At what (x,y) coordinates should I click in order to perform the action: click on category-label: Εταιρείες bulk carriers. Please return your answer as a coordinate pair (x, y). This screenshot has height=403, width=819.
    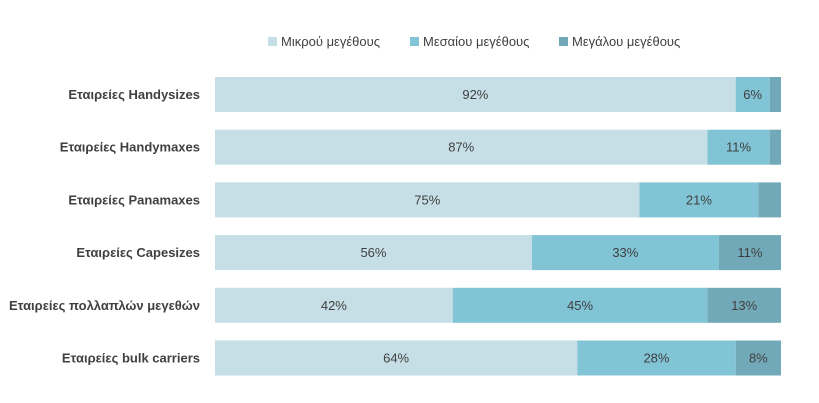
    Looking at the image, I should click on (131, 358).